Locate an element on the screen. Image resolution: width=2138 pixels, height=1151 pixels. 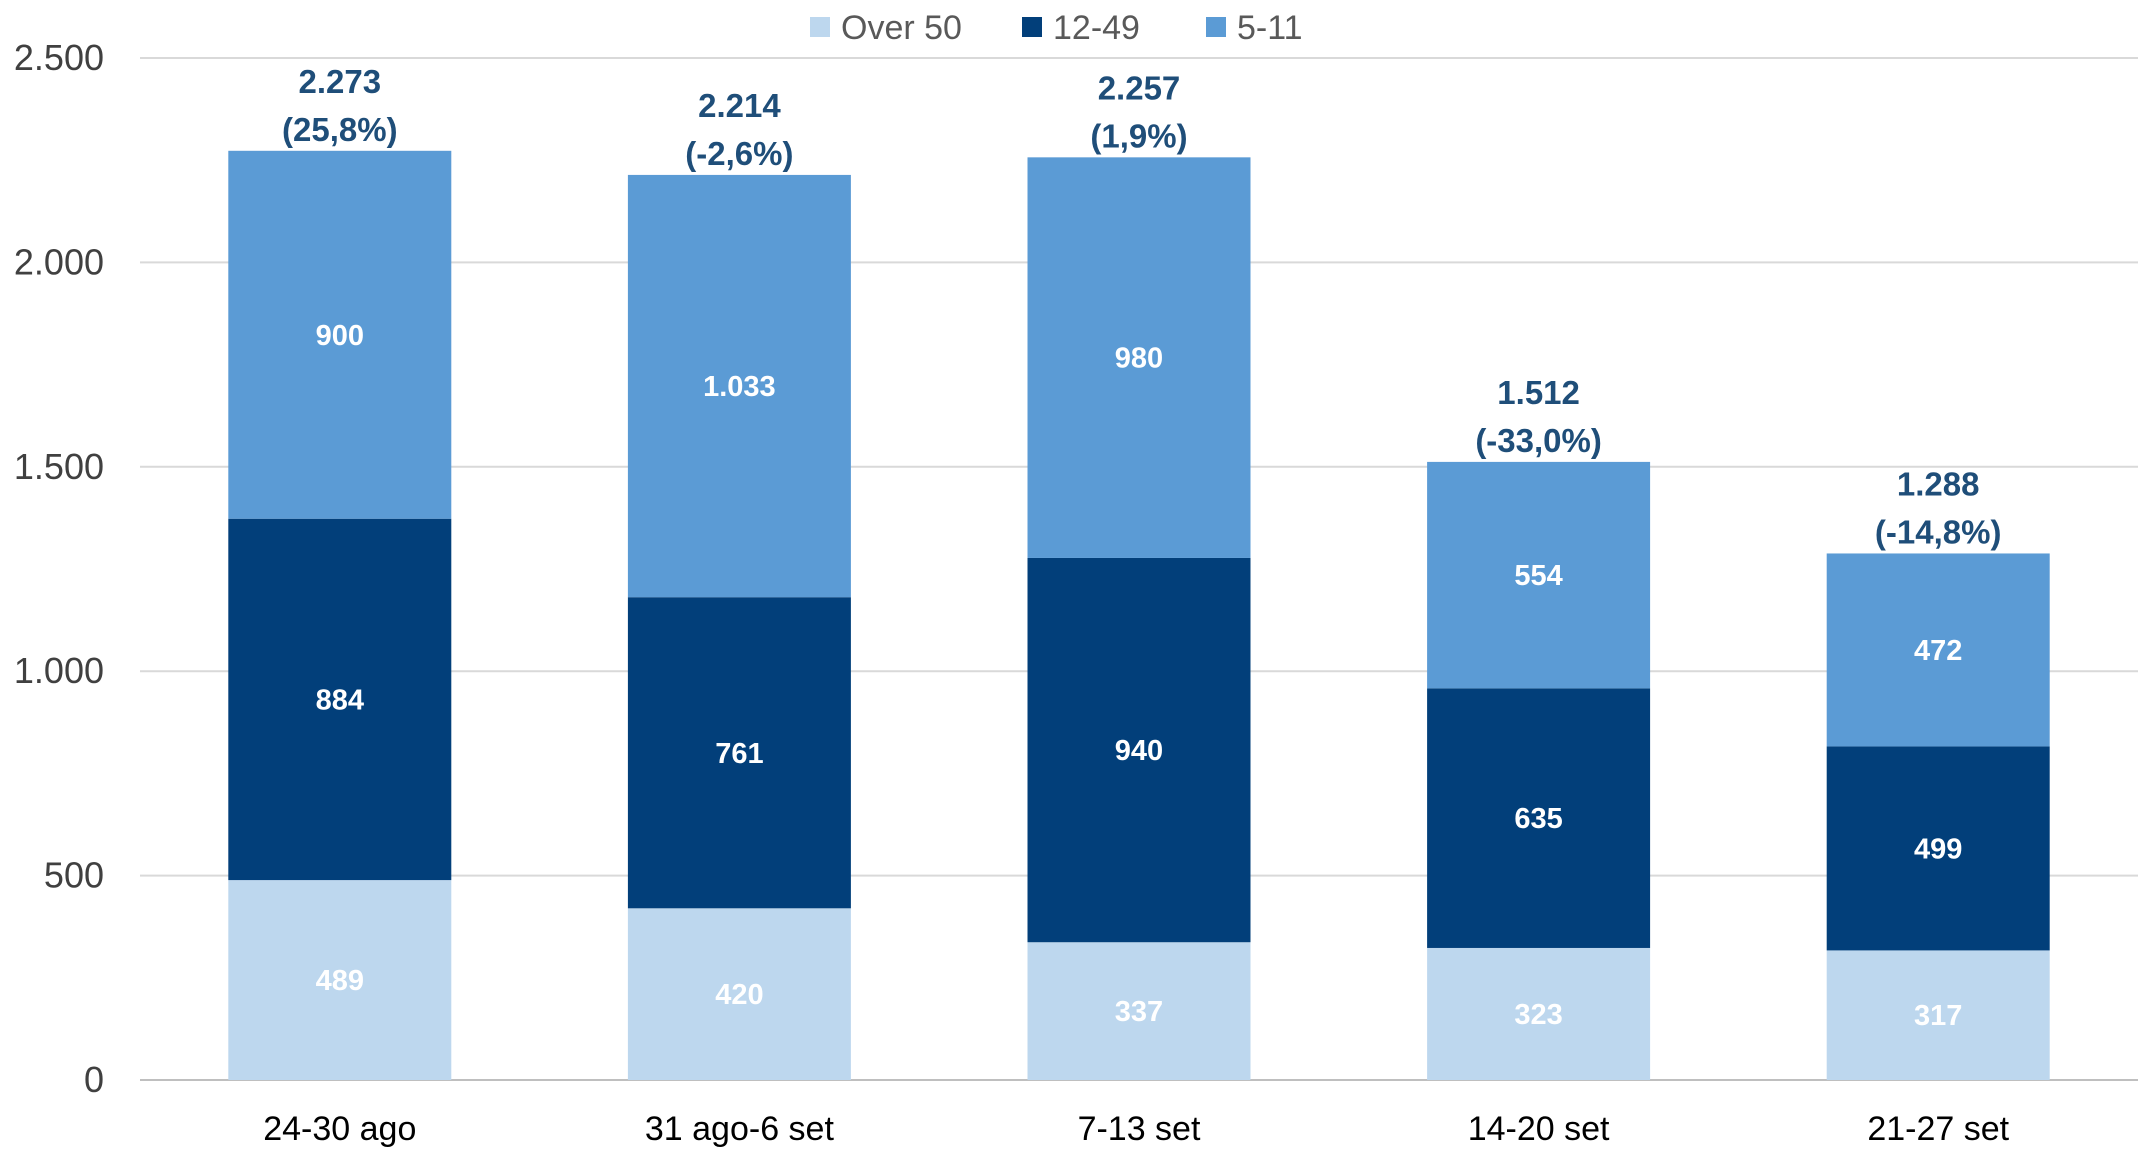
total-label: 1.512 is located at coordinates (1538, 392).